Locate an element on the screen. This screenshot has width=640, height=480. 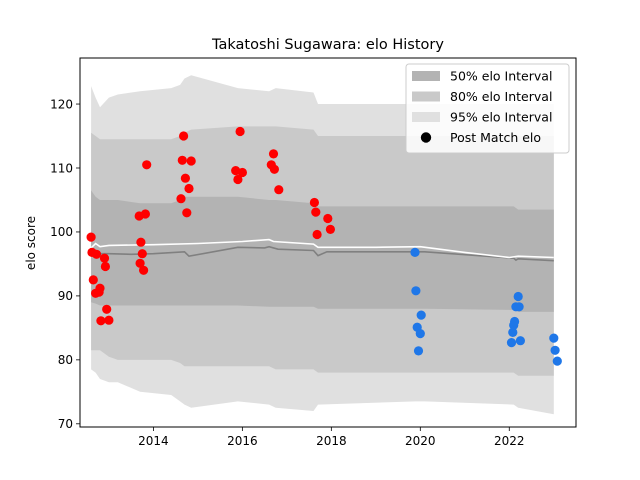
legend-marker is located at coordinates (426, 137).